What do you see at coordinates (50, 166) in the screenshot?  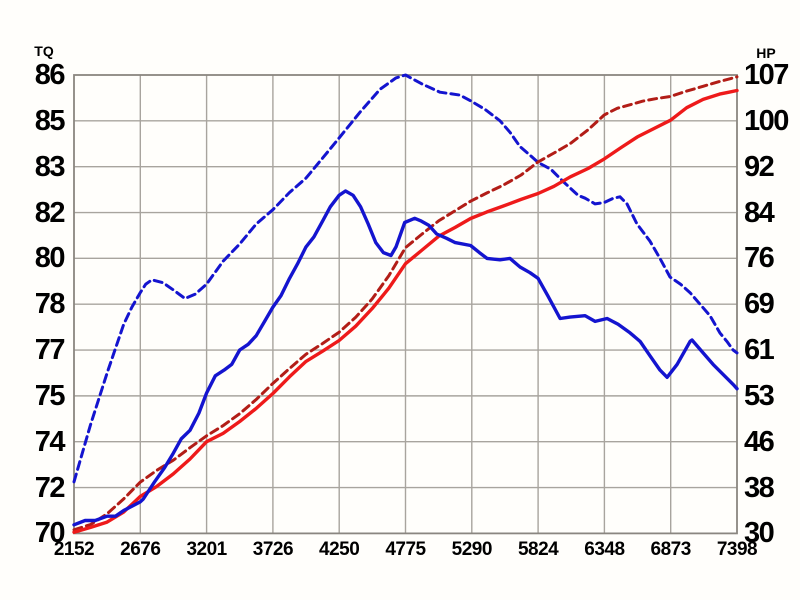 I see `tick-label: 83` at bounding box center [50, 166].